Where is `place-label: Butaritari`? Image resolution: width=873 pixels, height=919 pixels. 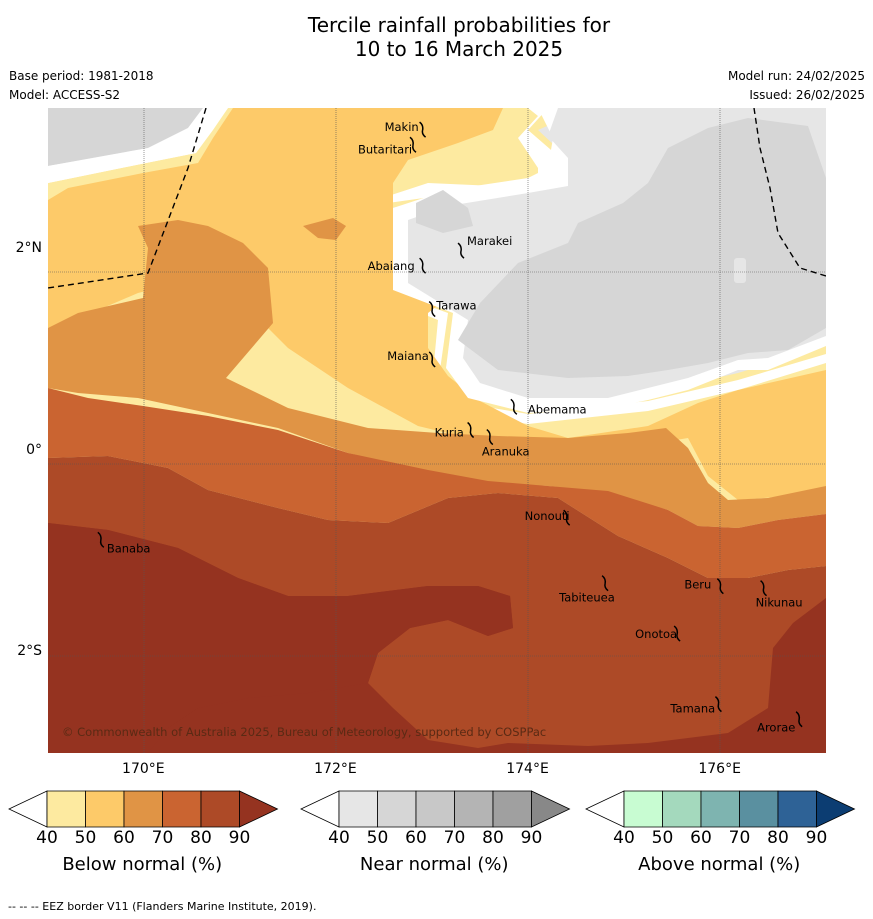 place-label: Butaritari is located at coordinates (385, 149).